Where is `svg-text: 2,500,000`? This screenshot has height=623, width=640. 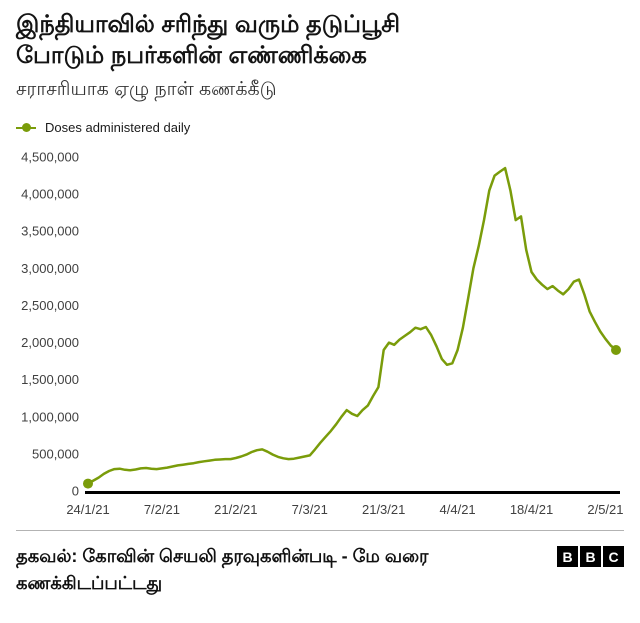 svg-text: 2,500,000 is located at coordinates (50, 305).